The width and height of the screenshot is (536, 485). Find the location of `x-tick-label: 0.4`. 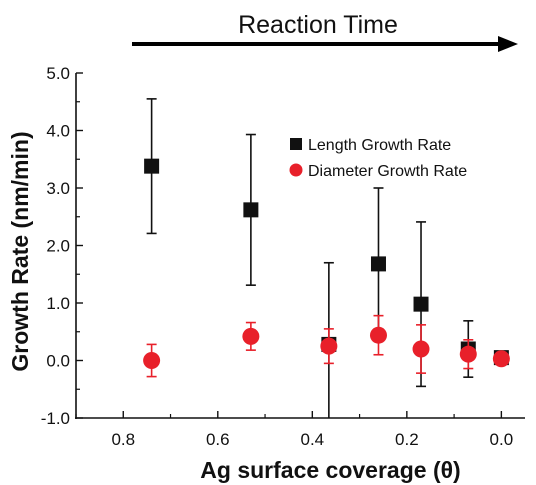

x-tick-label: 0.4 is located at coordinates (312, 439).